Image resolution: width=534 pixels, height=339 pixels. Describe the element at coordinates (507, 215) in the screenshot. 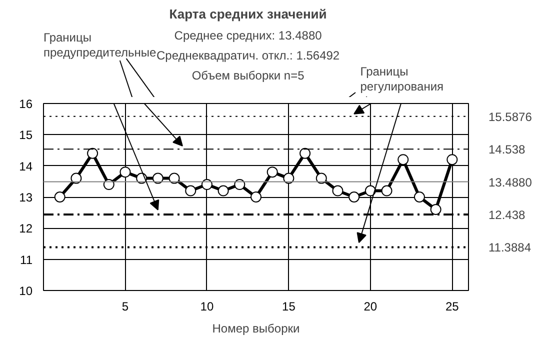

I see `ref-line-label: 12.438` at that location.